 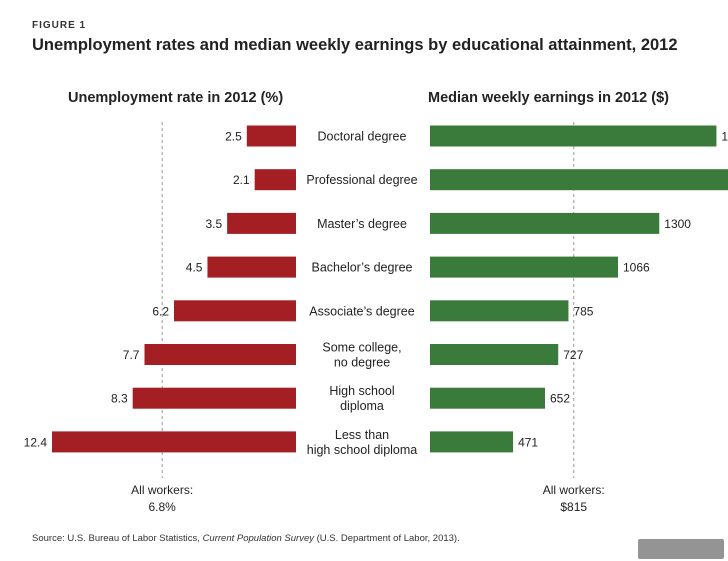 I want to click on earnings-value-label: 1624, so click(x=724, y=137).